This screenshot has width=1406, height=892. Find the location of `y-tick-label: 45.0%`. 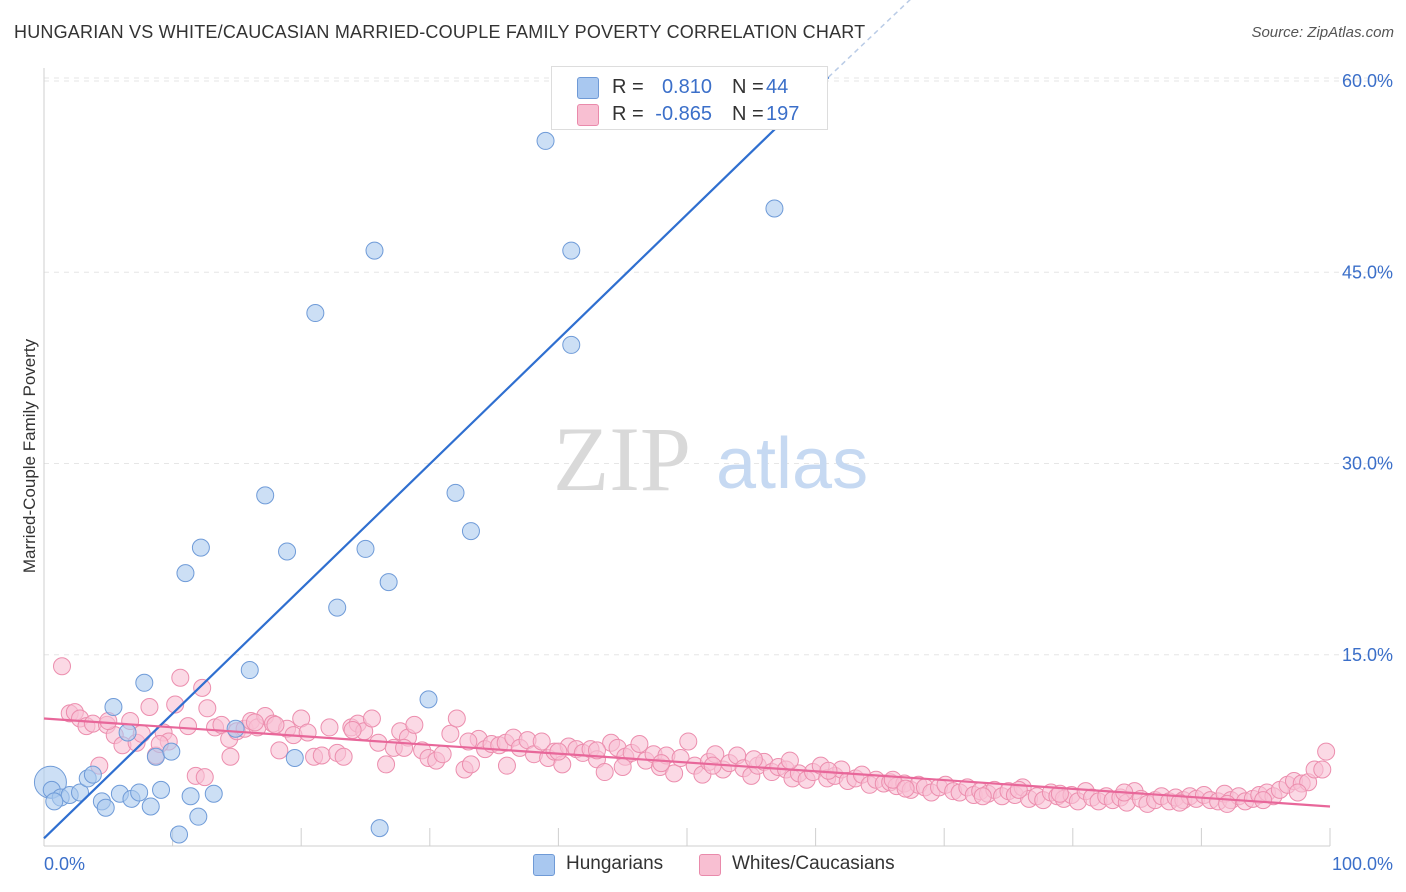

y-tick-label: 45.0% is located at coordinates (1367, 272).